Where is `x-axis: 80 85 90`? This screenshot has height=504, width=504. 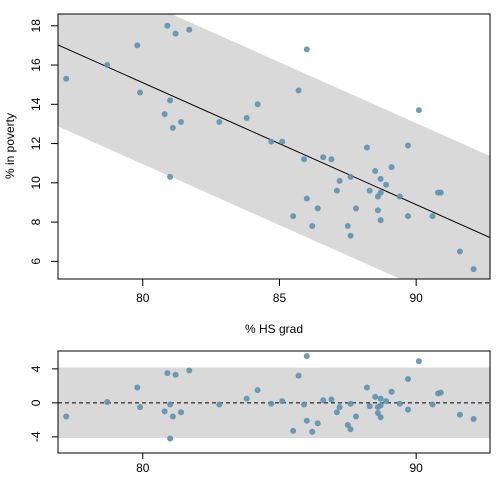
x-axis: 80 85 90 is located at coordinates (279, 292).